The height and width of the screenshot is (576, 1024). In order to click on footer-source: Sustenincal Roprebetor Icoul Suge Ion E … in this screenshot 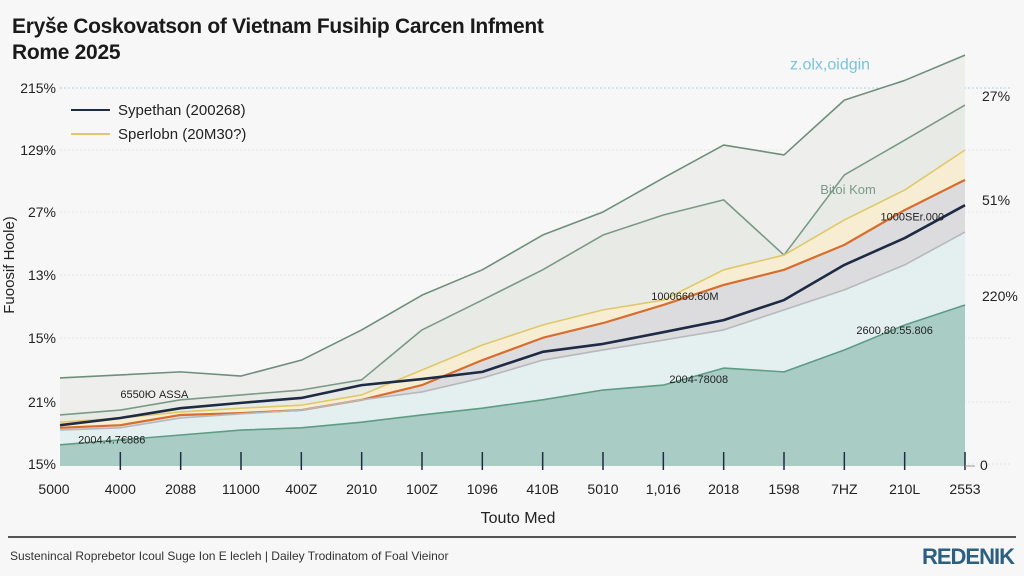, I will do `click(229, 556)`.